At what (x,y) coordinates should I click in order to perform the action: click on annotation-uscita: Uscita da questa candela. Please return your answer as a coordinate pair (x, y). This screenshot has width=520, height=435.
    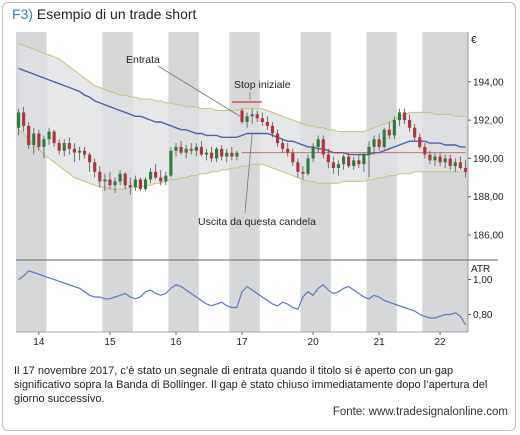
    Looking at the image, I should click on (257, 222).